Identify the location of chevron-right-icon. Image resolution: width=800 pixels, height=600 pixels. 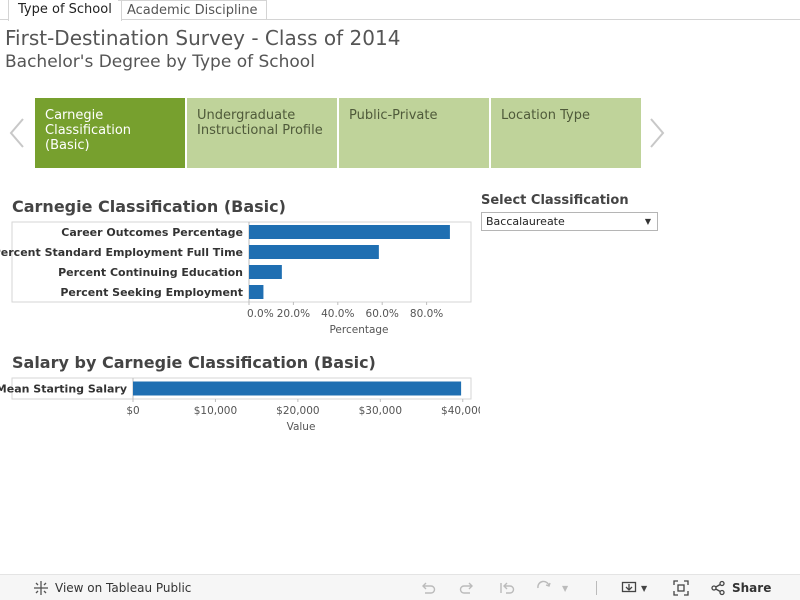
(657, 133).